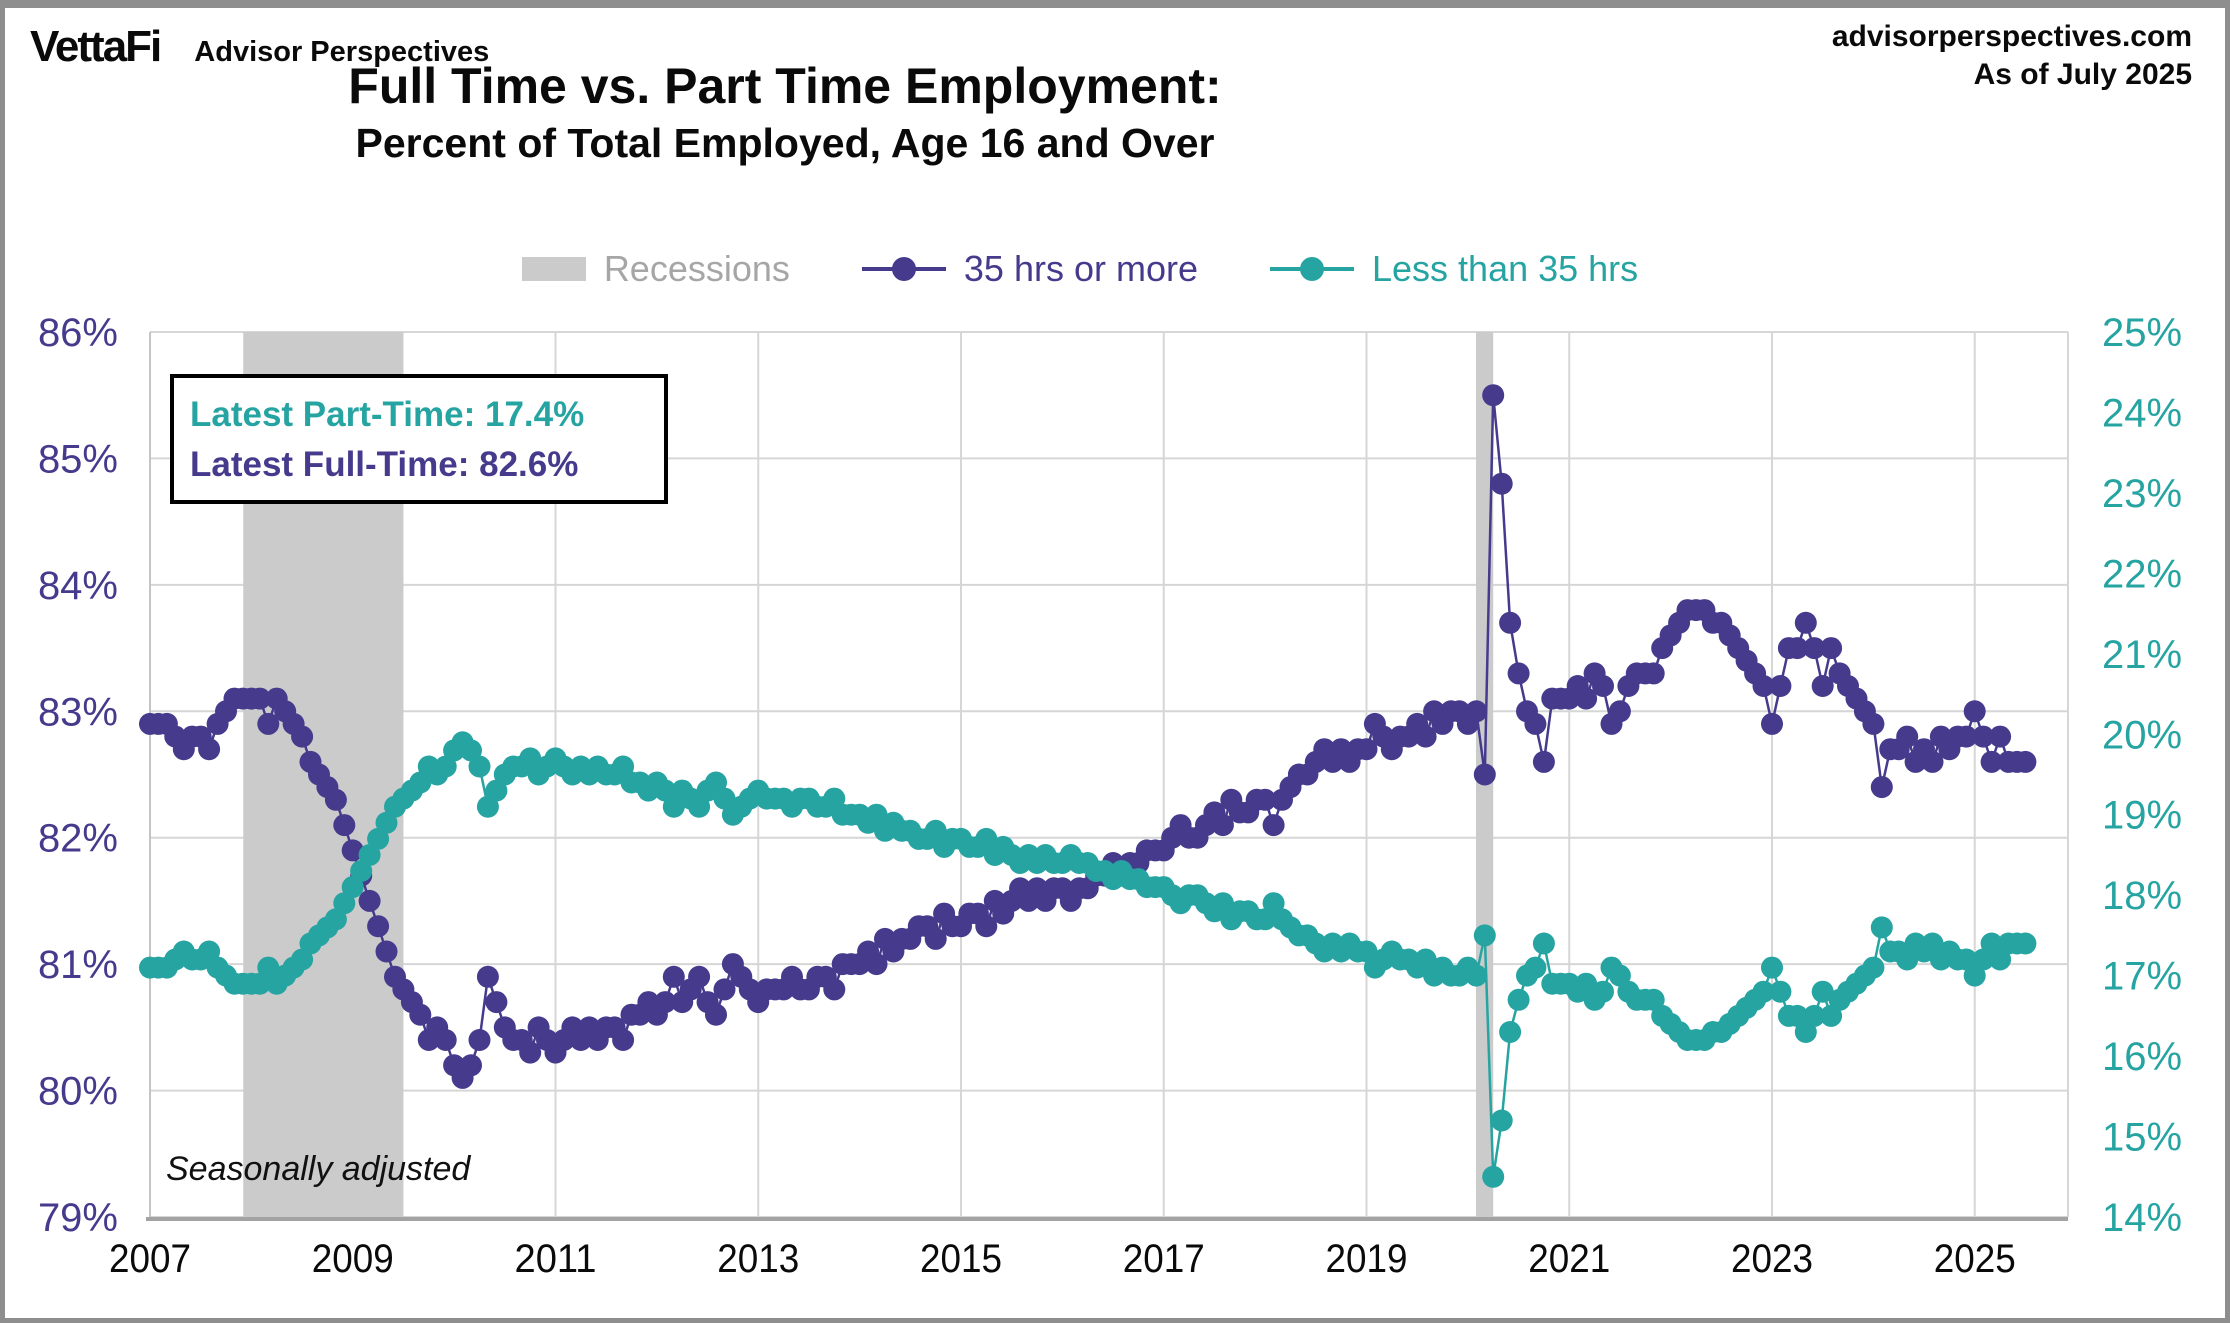 This screenshot has width=2230, height=1323. What do you see at coordinates (384, 464) in the screenshot?
I see `latest-full-time-value: Latest Full-Time: 82.6%` at bounding box center [384, 464].